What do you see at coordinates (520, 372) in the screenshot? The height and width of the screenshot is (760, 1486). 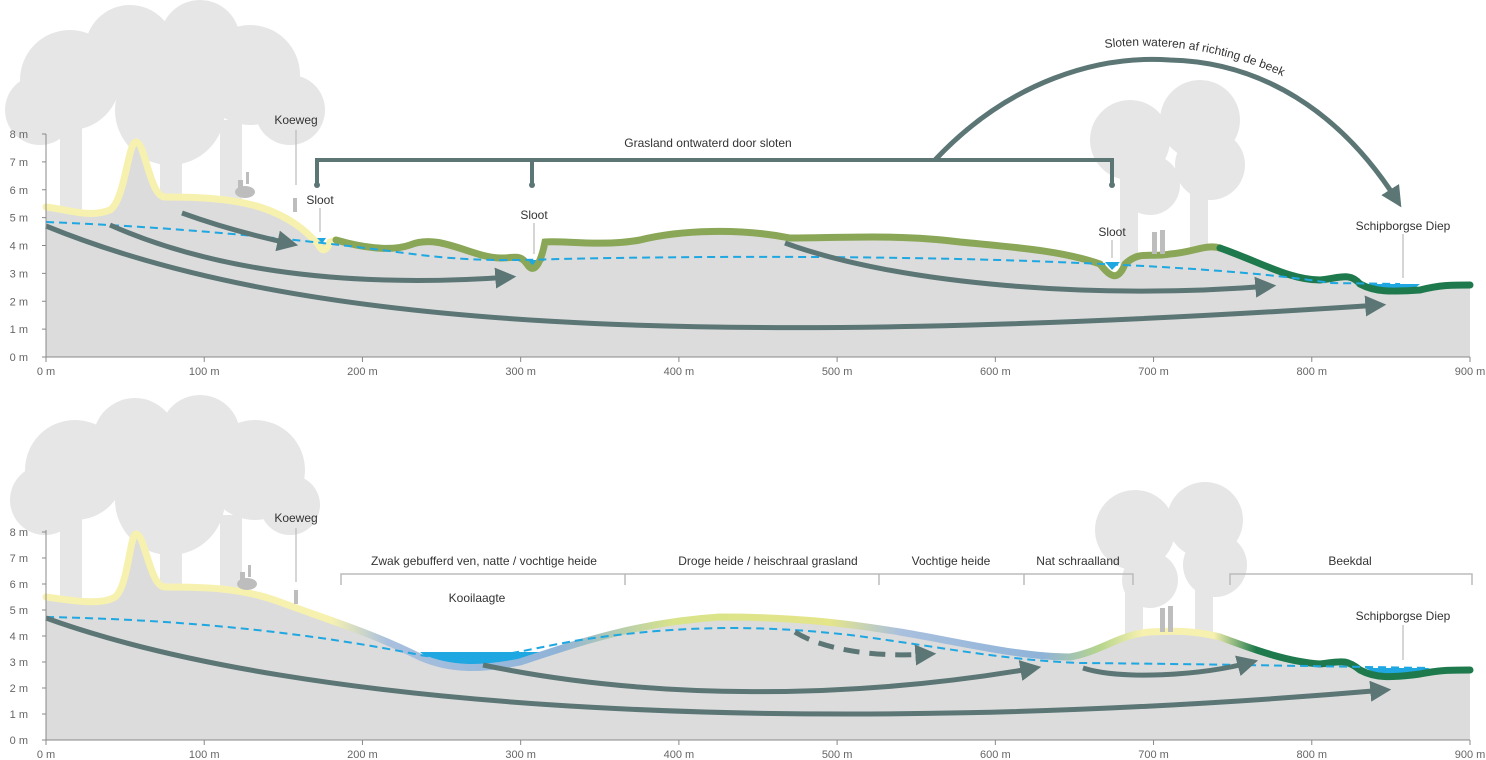 I see `top-x-tick-3: 300 m` at bounding box center [520, 372].